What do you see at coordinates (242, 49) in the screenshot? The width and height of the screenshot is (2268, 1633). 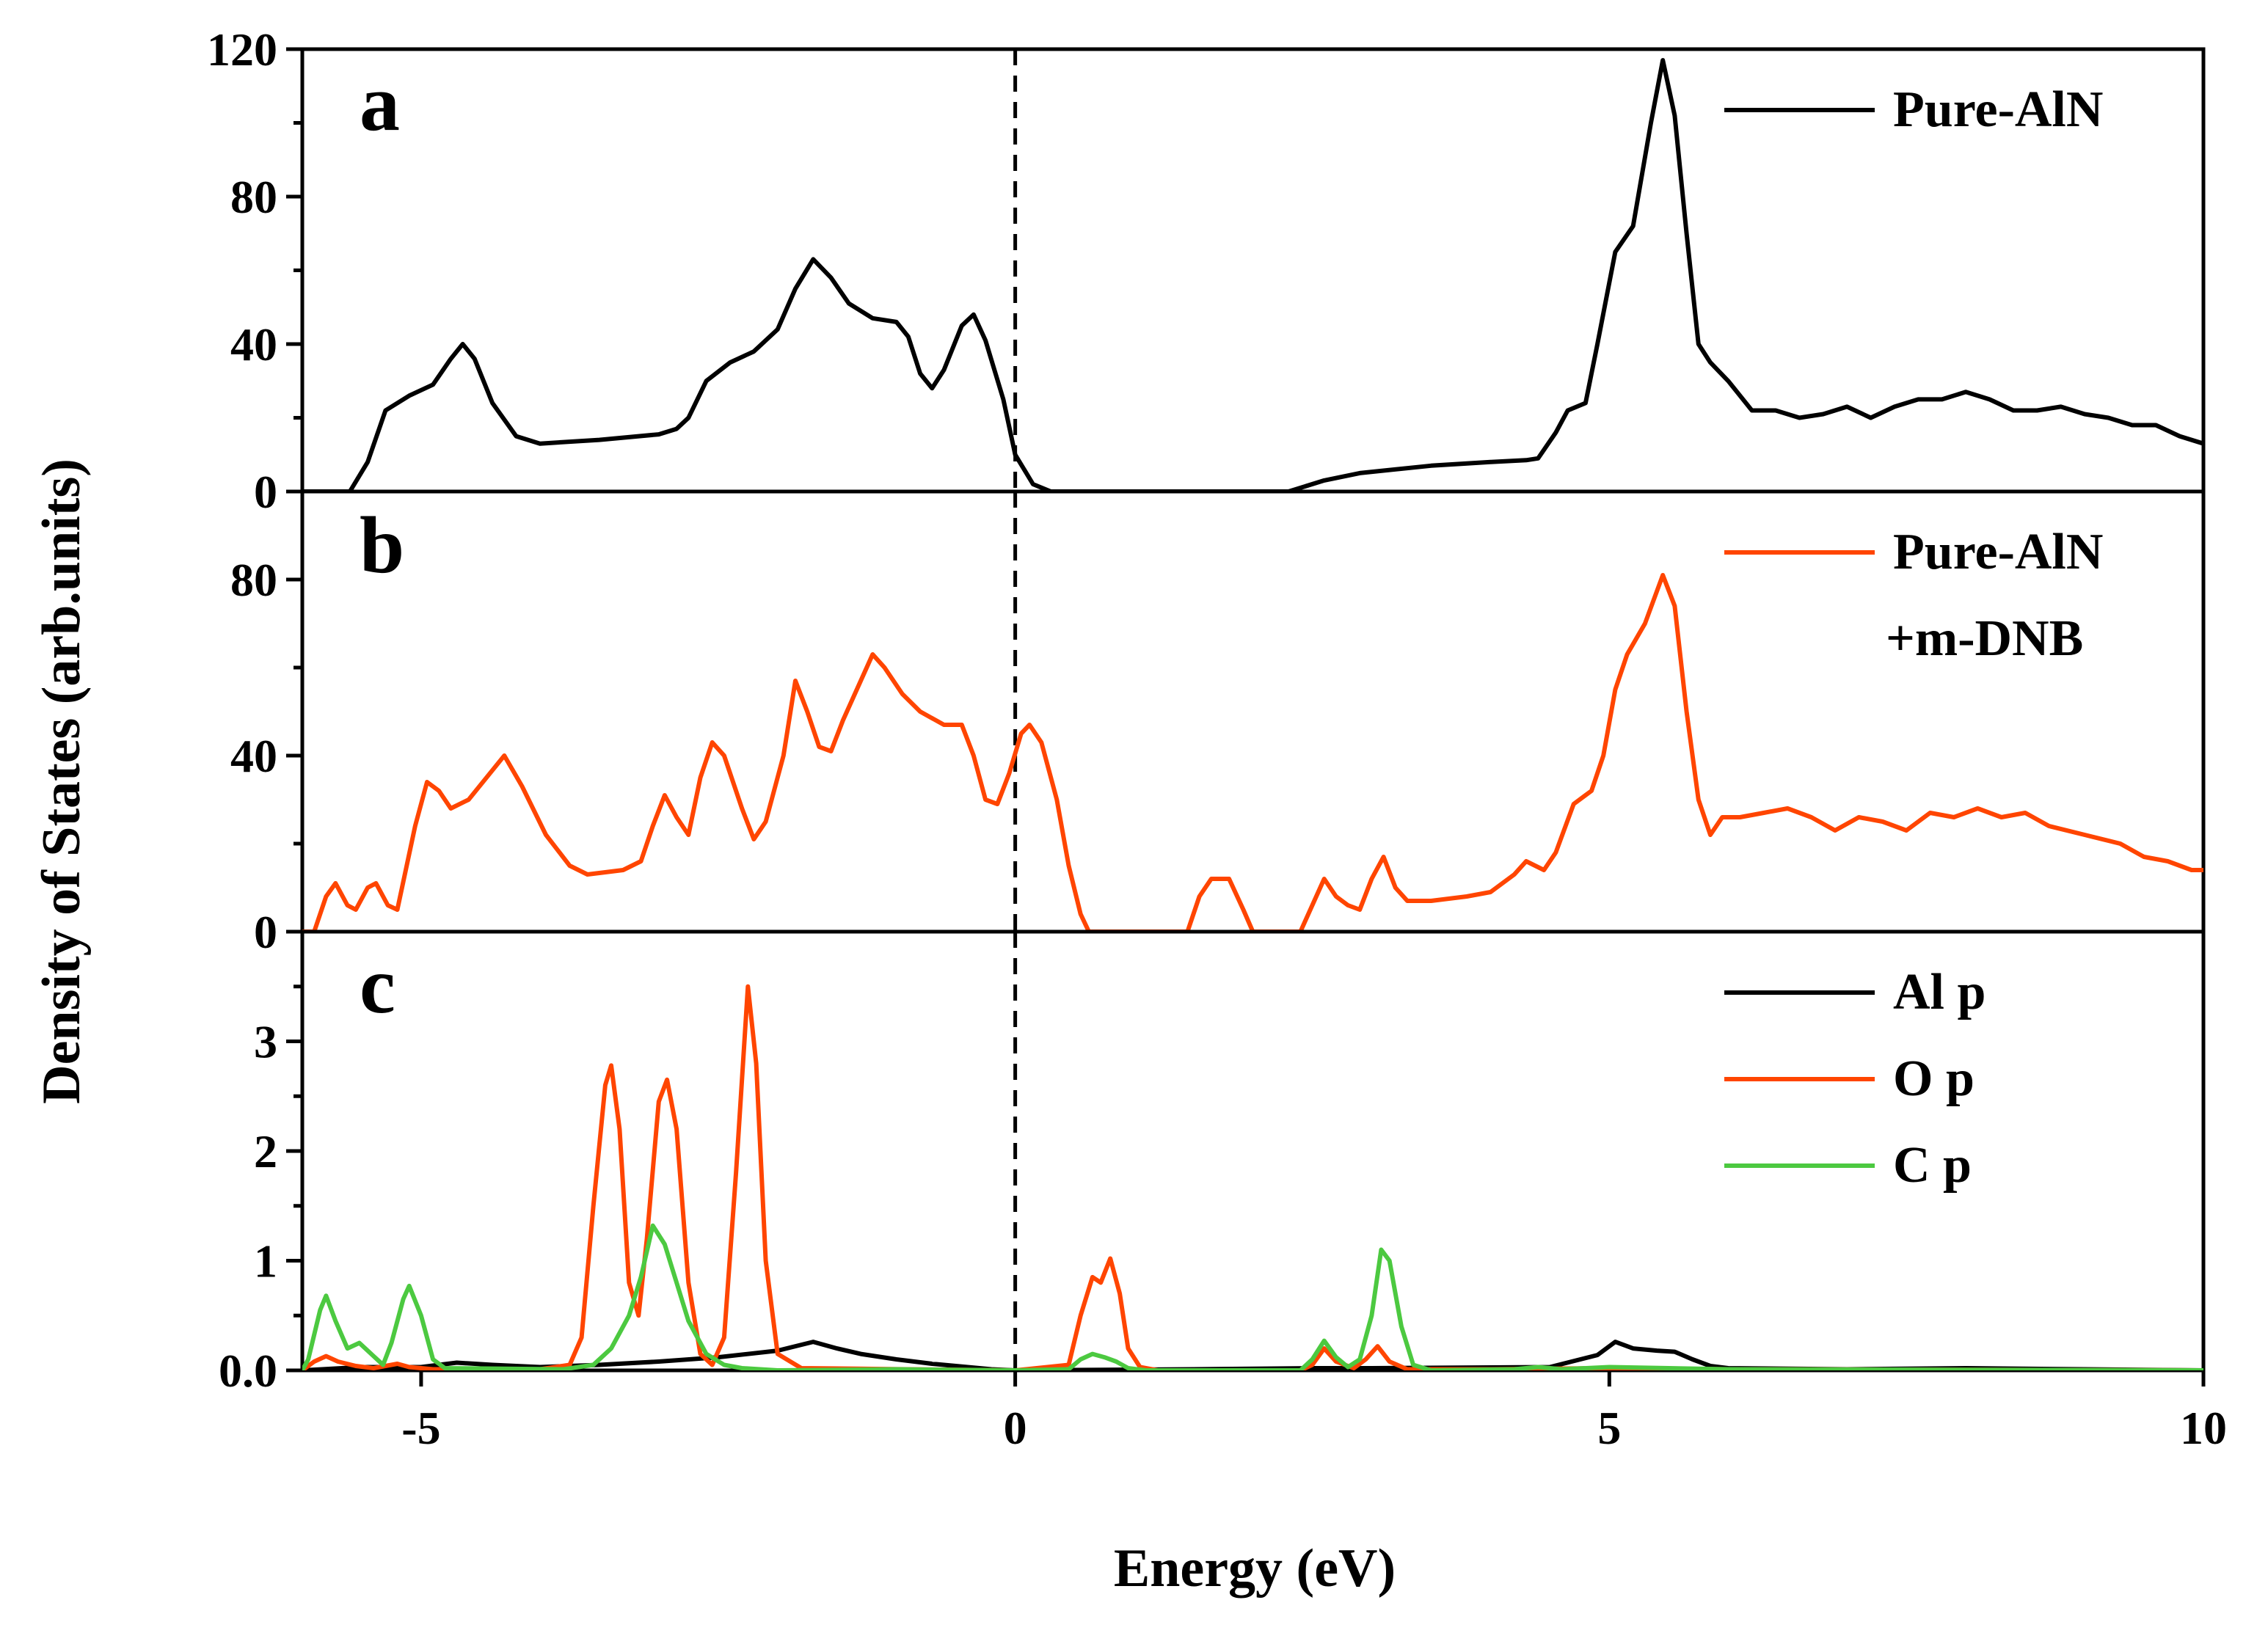 I see `y-tick-label: 120` at bounding box center [242, 49].